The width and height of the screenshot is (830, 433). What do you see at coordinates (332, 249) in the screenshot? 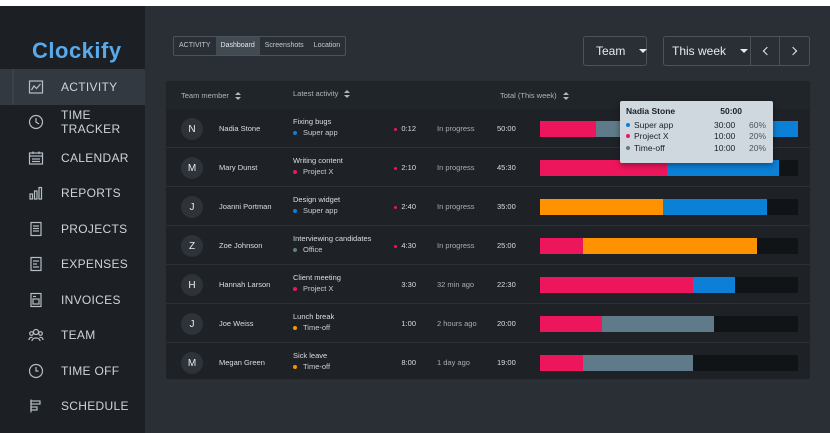
I see `activity-project: Office` at bounding box center [332, 249].